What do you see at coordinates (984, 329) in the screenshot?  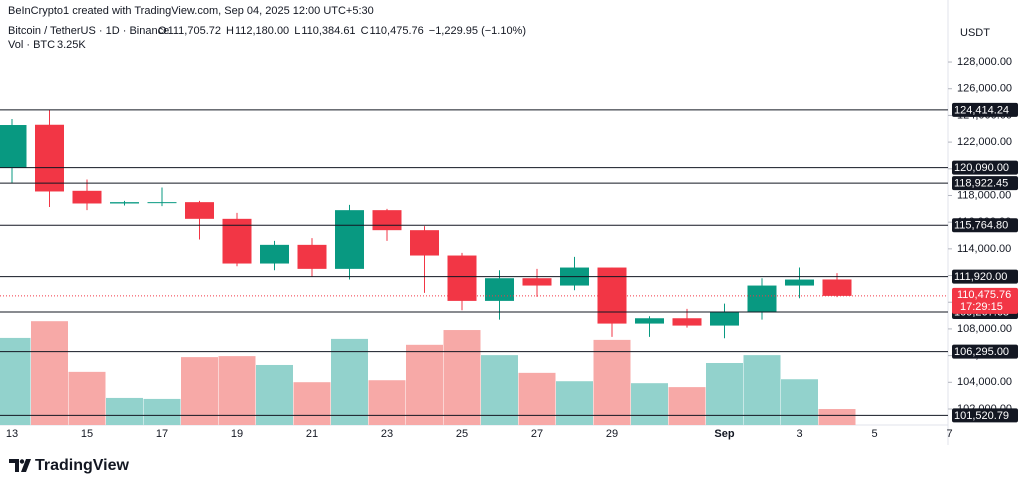 I see `y-tick-label: 108,000.00` at bounding box center [984, 329].